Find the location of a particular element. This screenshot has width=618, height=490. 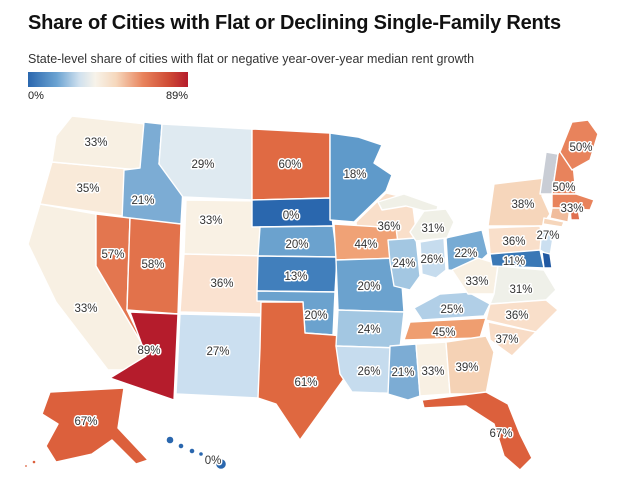

state-label-nd: 60% is located at coordinates (289, 165).